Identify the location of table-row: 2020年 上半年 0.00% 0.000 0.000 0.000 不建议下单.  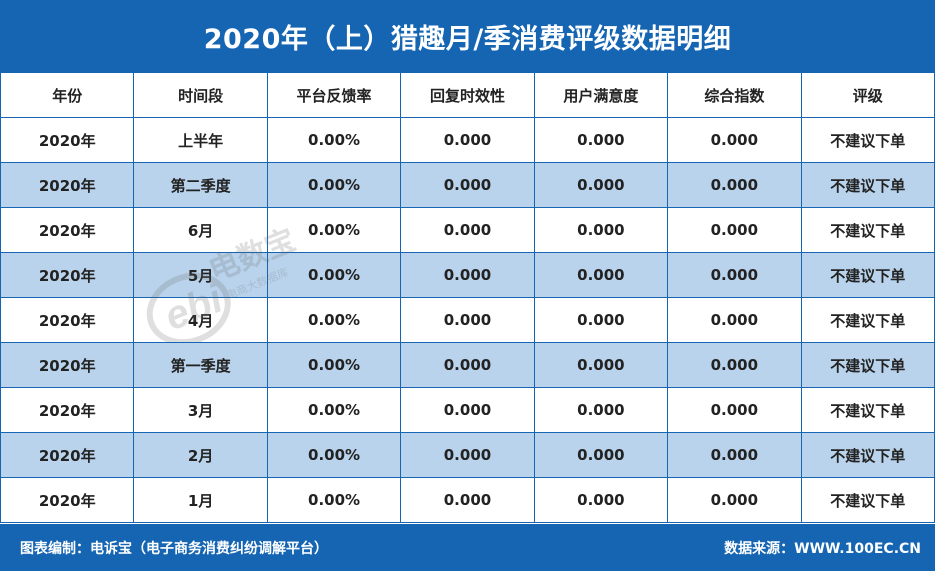
(467, 140).